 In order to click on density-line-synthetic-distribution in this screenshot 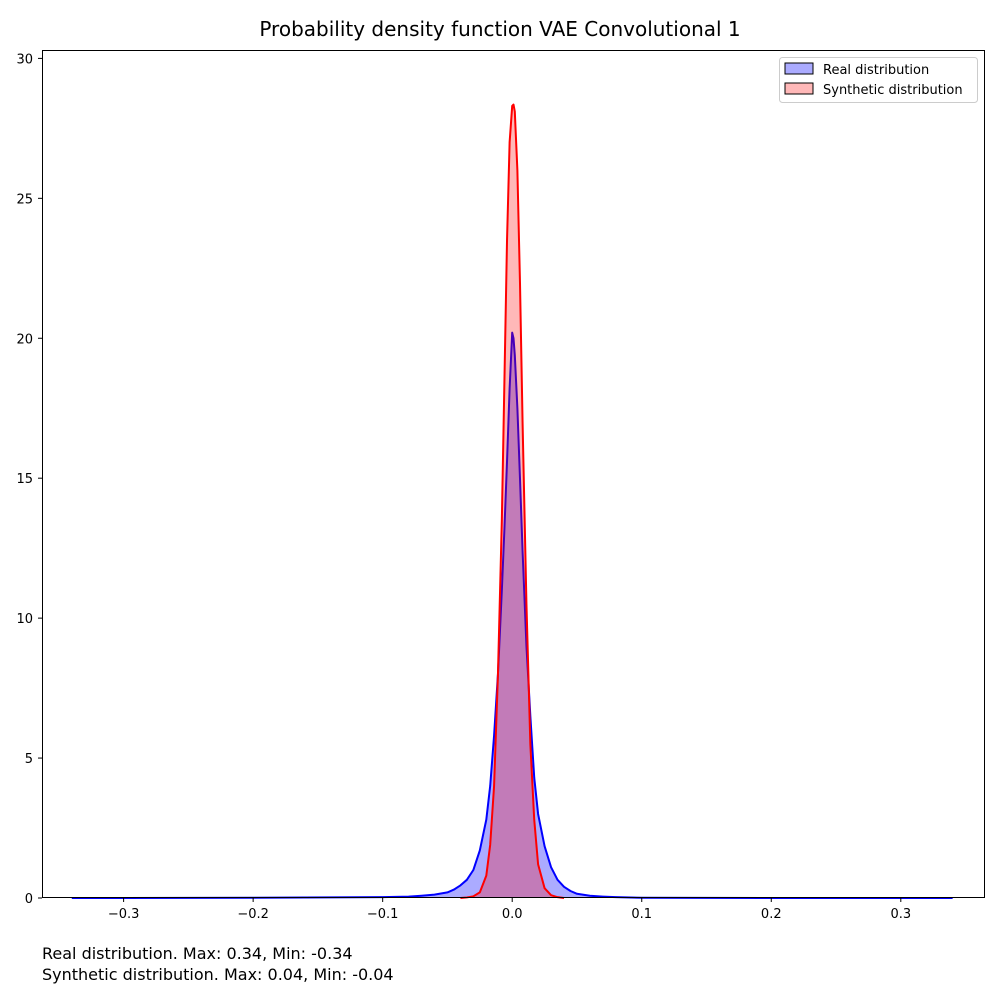, I will do `click(512, 501)`.